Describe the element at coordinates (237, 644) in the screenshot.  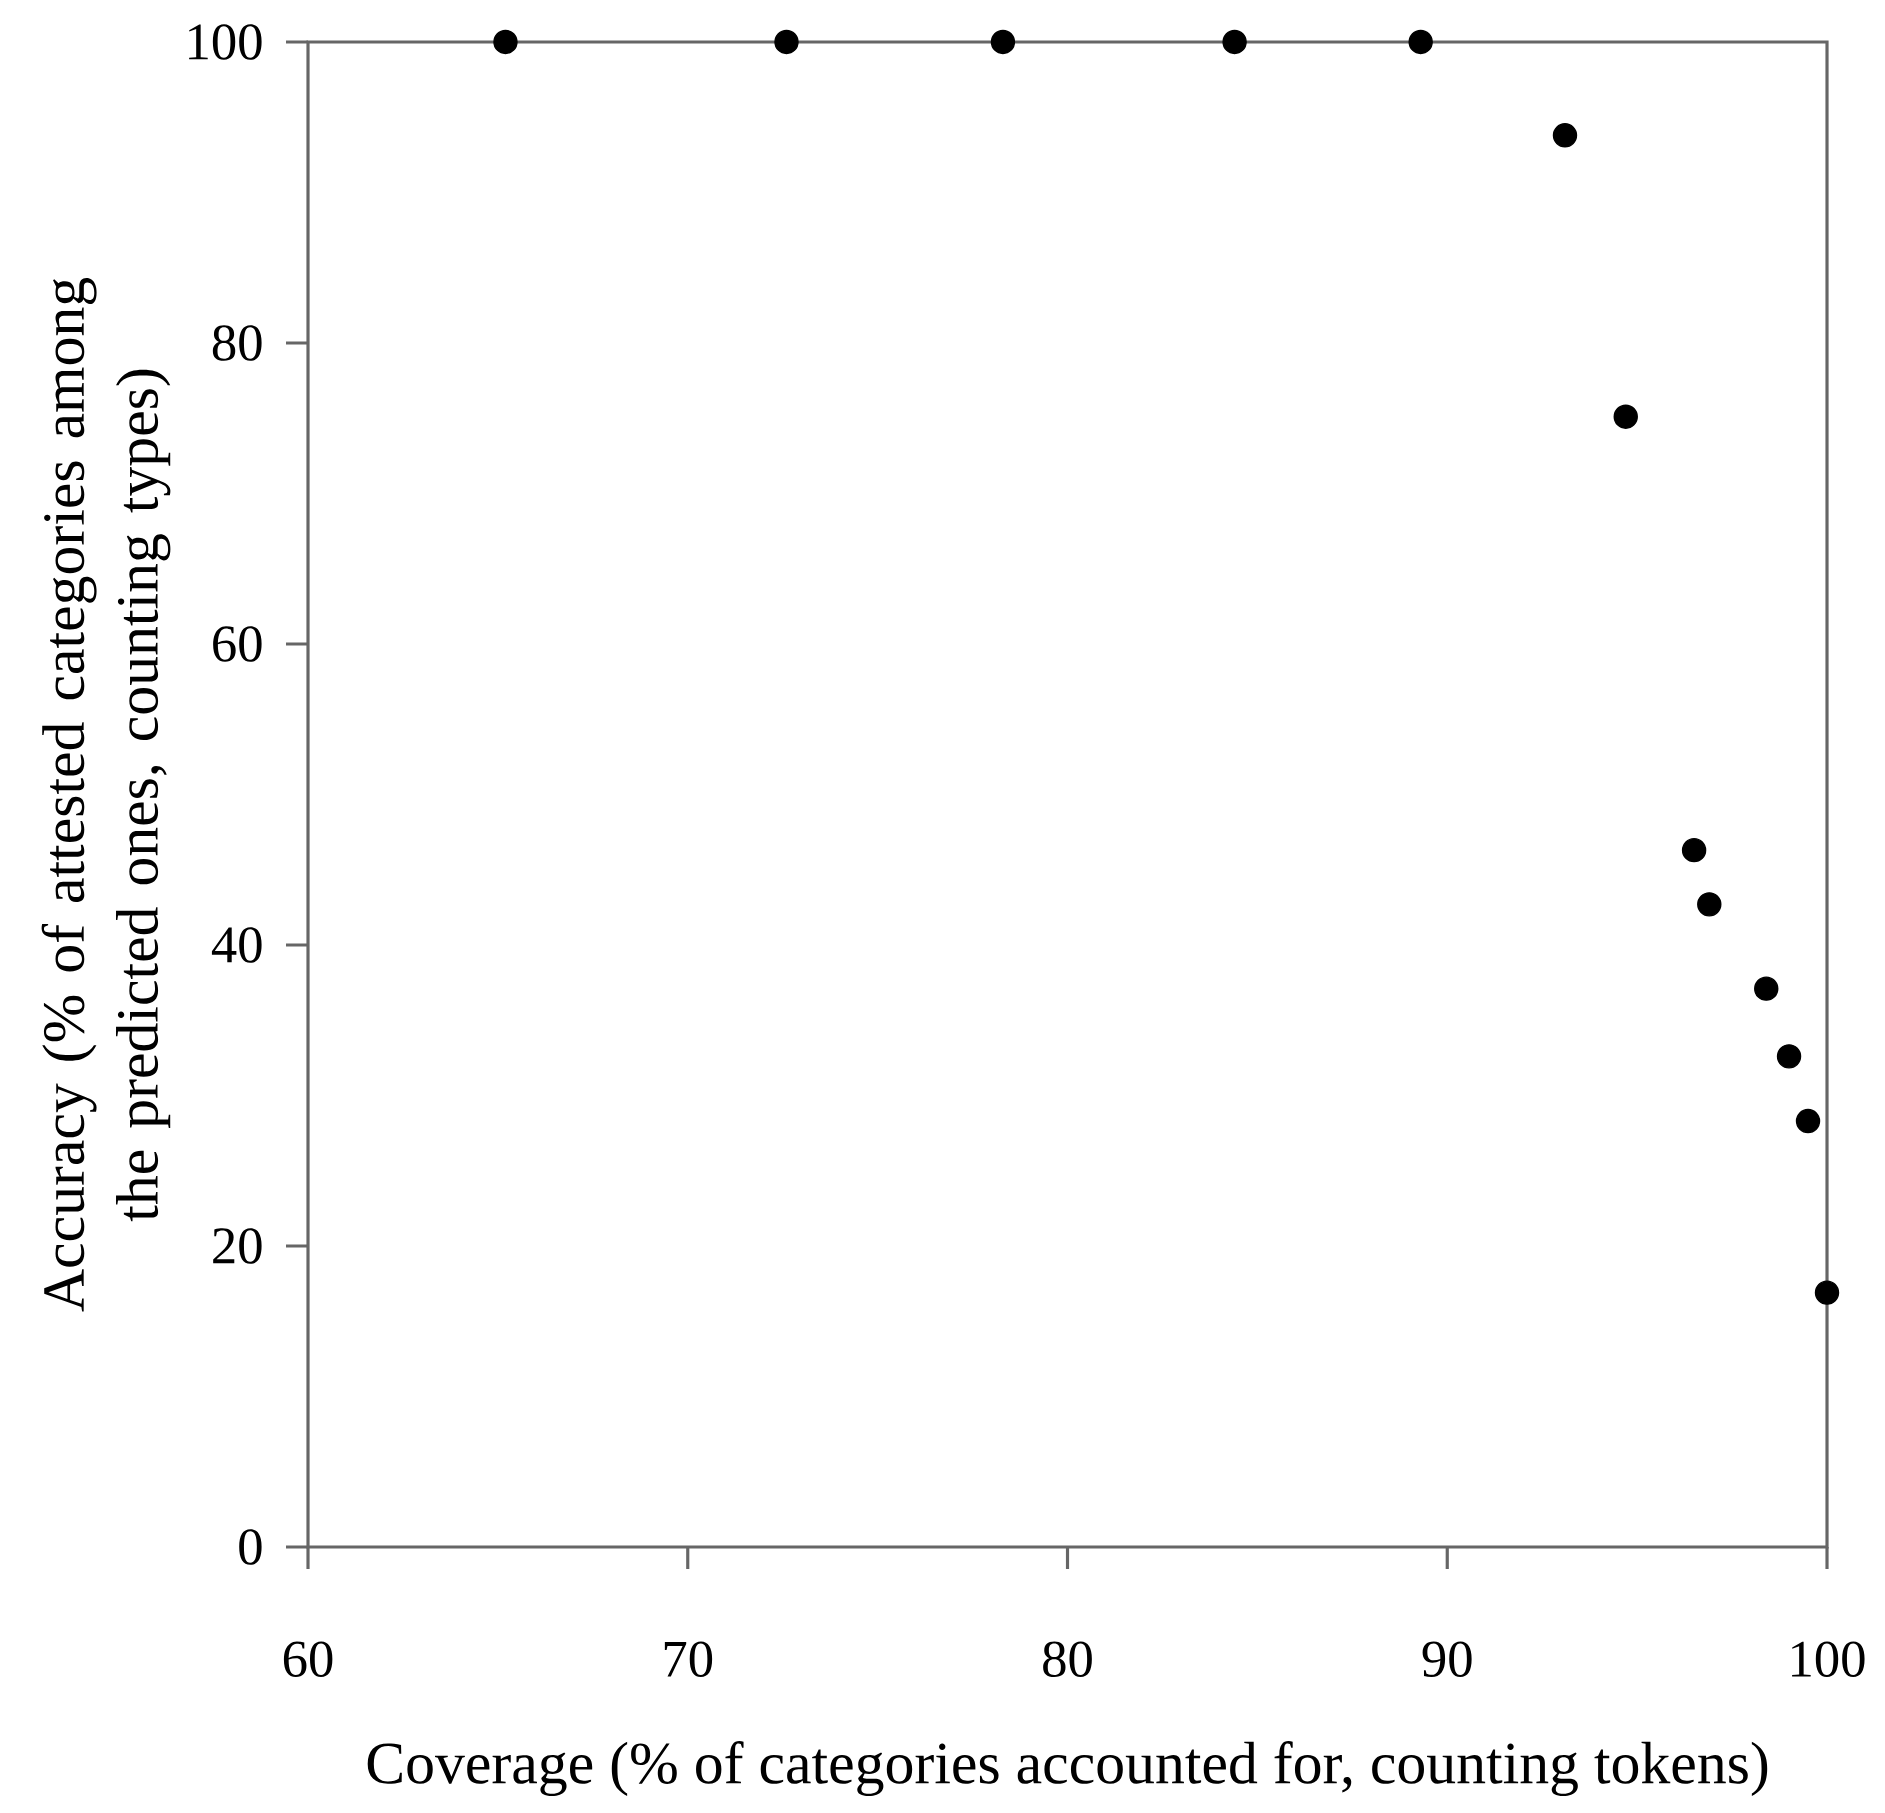
I see `y-tick-label: 60` at that location.